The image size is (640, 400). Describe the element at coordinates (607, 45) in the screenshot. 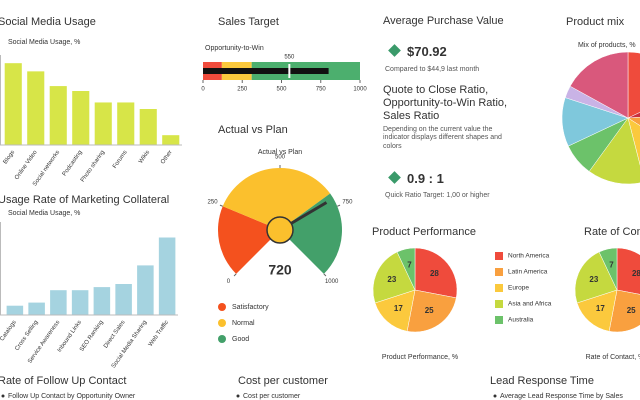

I see `chart-subtitle: Mix of products, %` at that location.